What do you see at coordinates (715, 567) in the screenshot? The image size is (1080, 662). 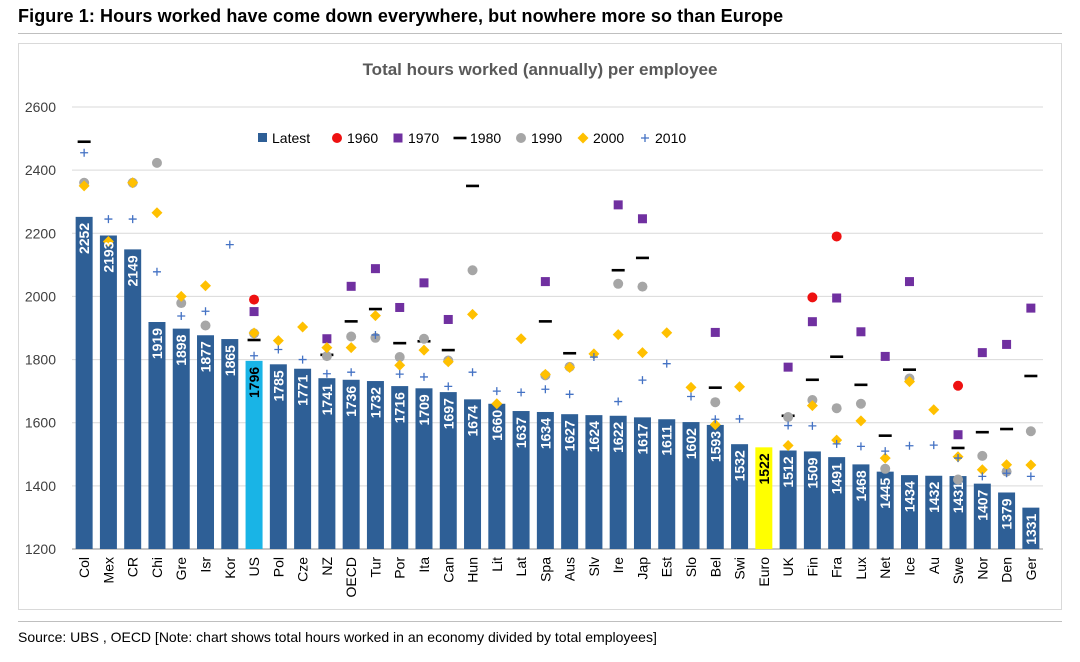 I see `category-label: Bel` at bounding box center [715, 567].